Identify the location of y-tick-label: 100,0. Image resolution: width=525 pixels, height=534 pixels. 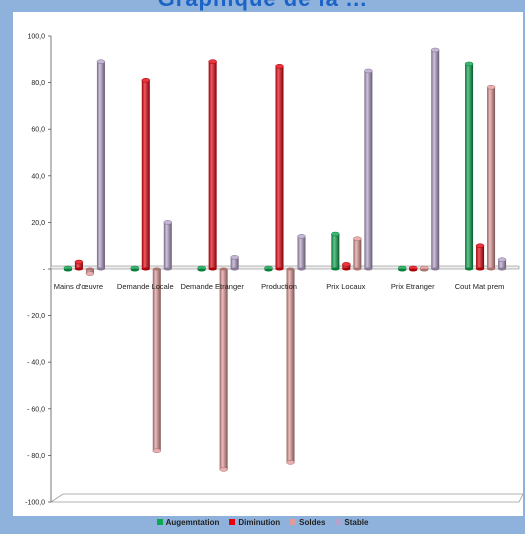
(36, 37).